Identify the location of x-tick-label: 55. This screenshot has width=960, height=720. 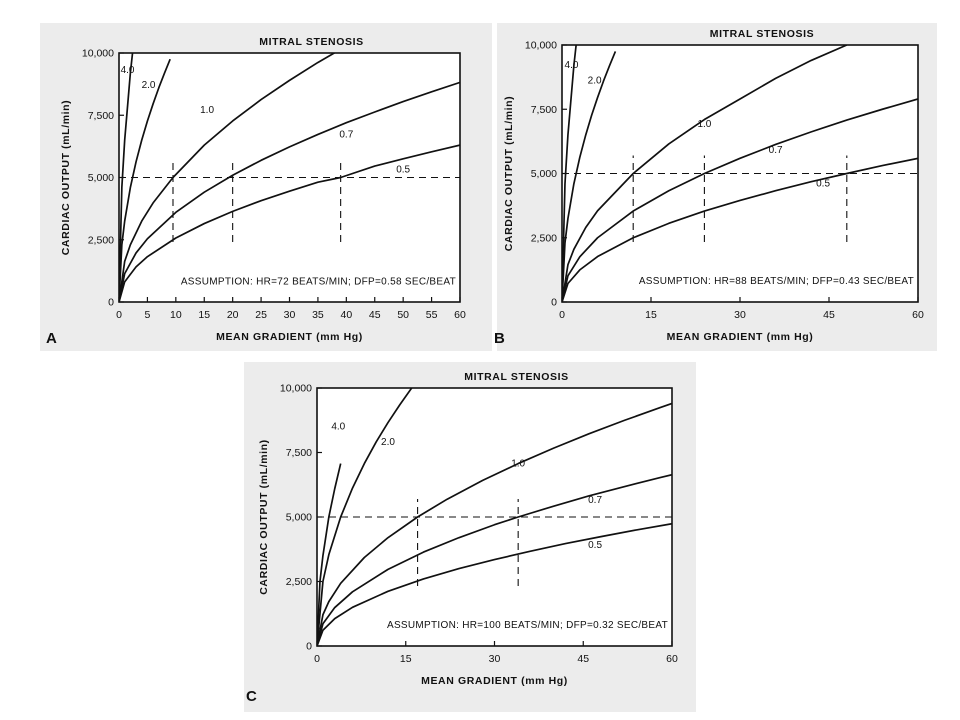
(432, 315).